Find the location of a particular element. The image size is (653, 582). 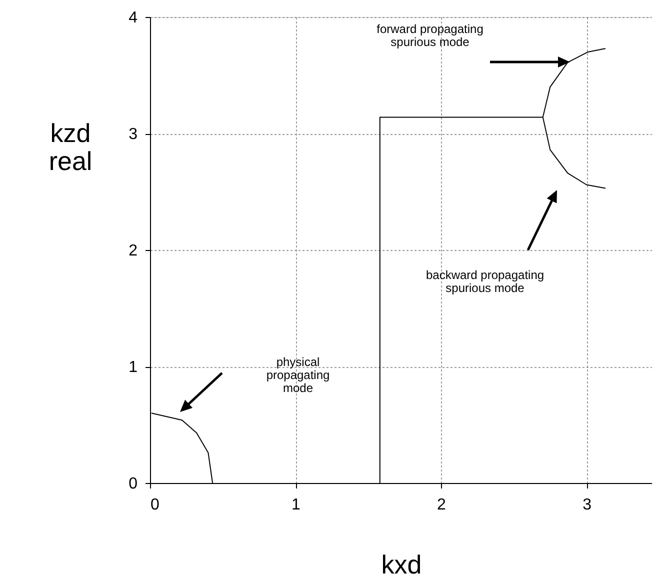

y-tick-label: 0 is located at coordinates (133, 484).